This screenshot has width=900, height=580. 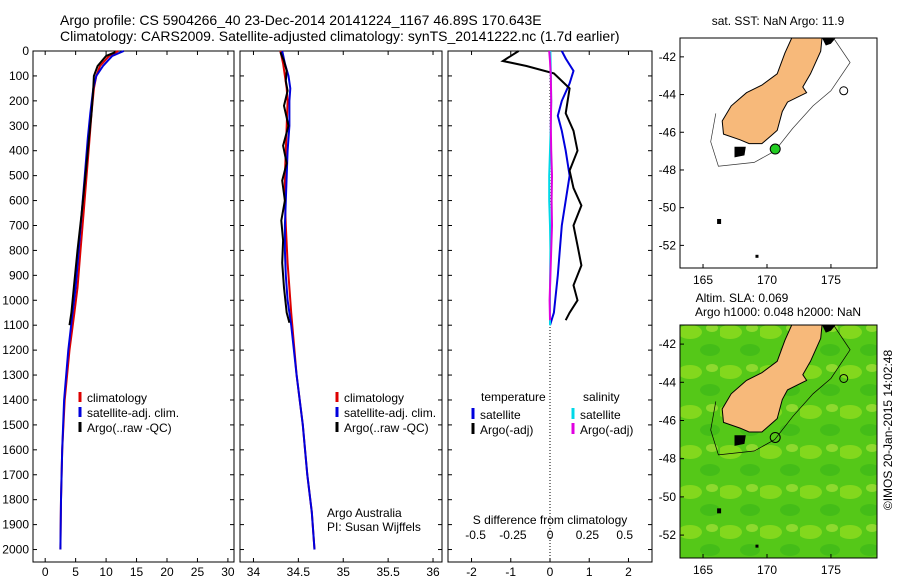 I want to click on top-tick-label: 0.25, so click(x=588, y=535).